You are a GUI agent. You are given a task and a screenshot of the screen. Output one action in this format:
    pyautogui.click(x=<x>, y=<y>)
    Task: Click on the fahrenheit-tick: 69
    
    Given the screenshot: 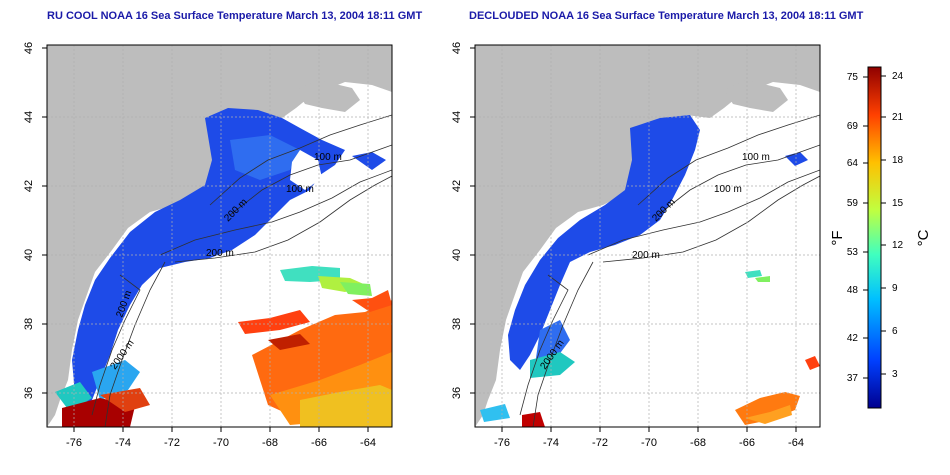 What is the action you would take?
    pyautogui.click(x=853, y=126)
    